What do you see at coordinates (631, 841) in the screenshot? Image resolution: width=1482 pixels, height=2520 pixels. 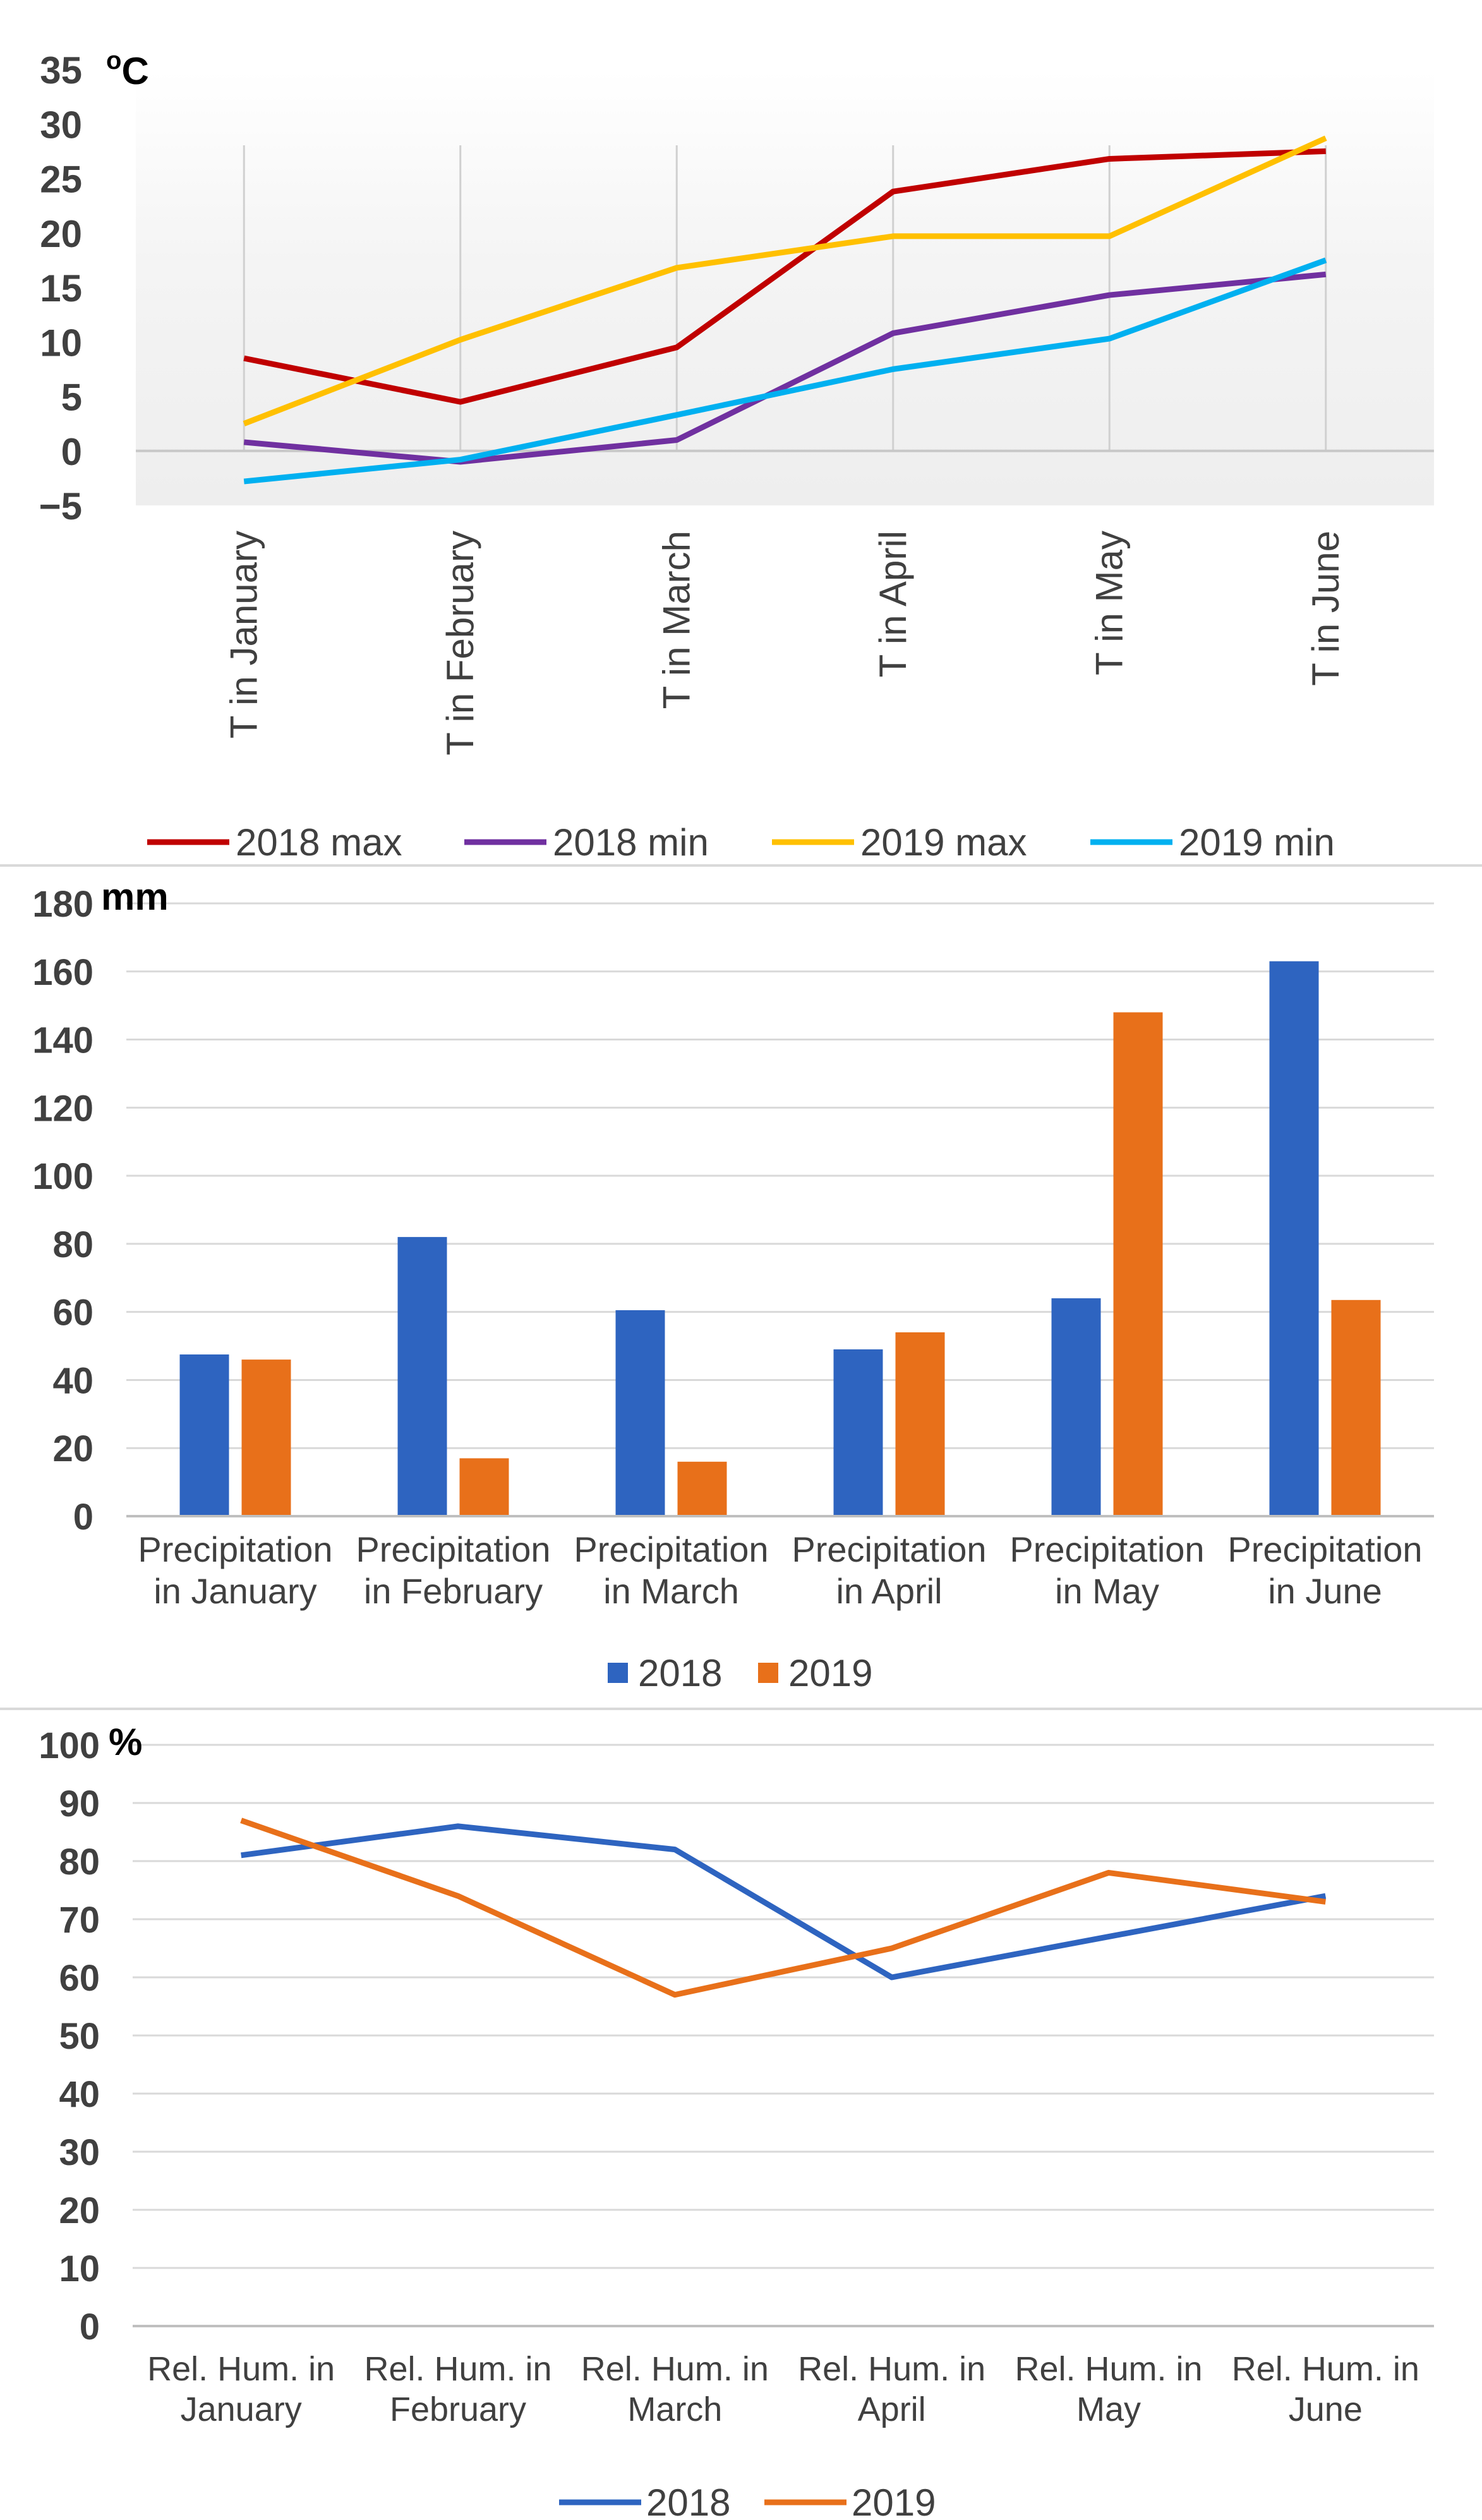 I see `legend-label: 2018 min` at bounding box center [631, 841].